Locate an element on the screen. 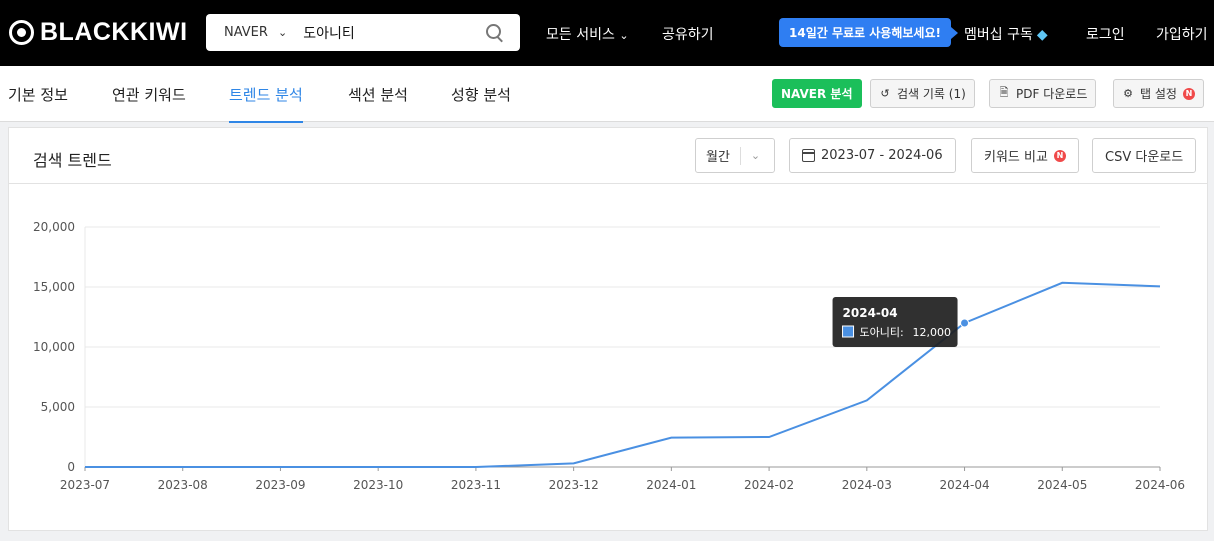 The image size is (1214, 541). platform-select: NAVER is located at coordinates (246, 32).